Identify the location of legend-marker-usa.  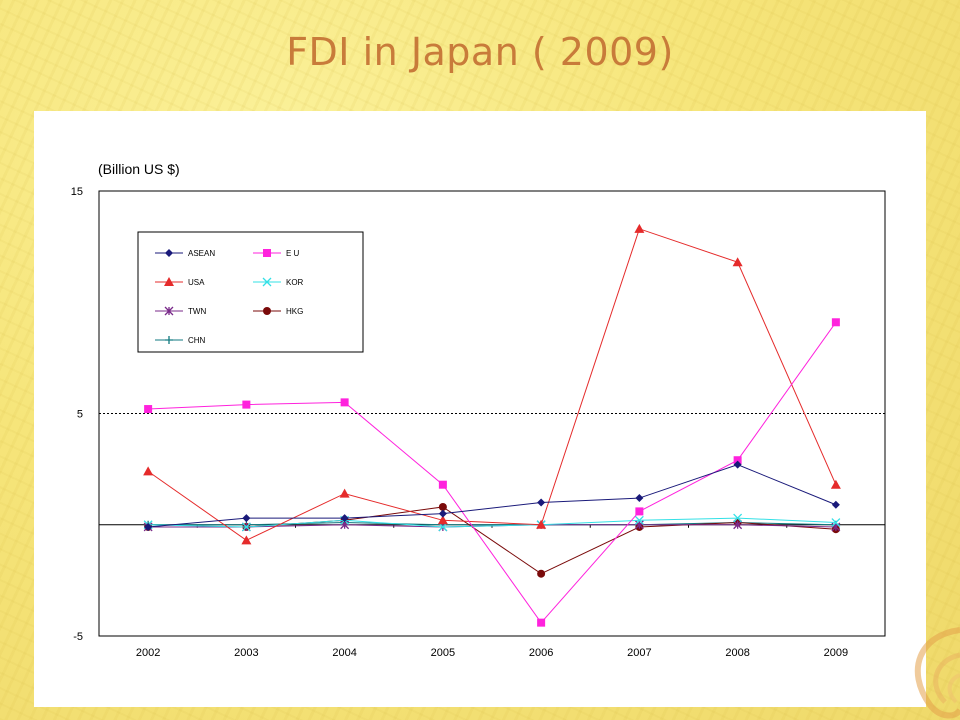
(169, 281).